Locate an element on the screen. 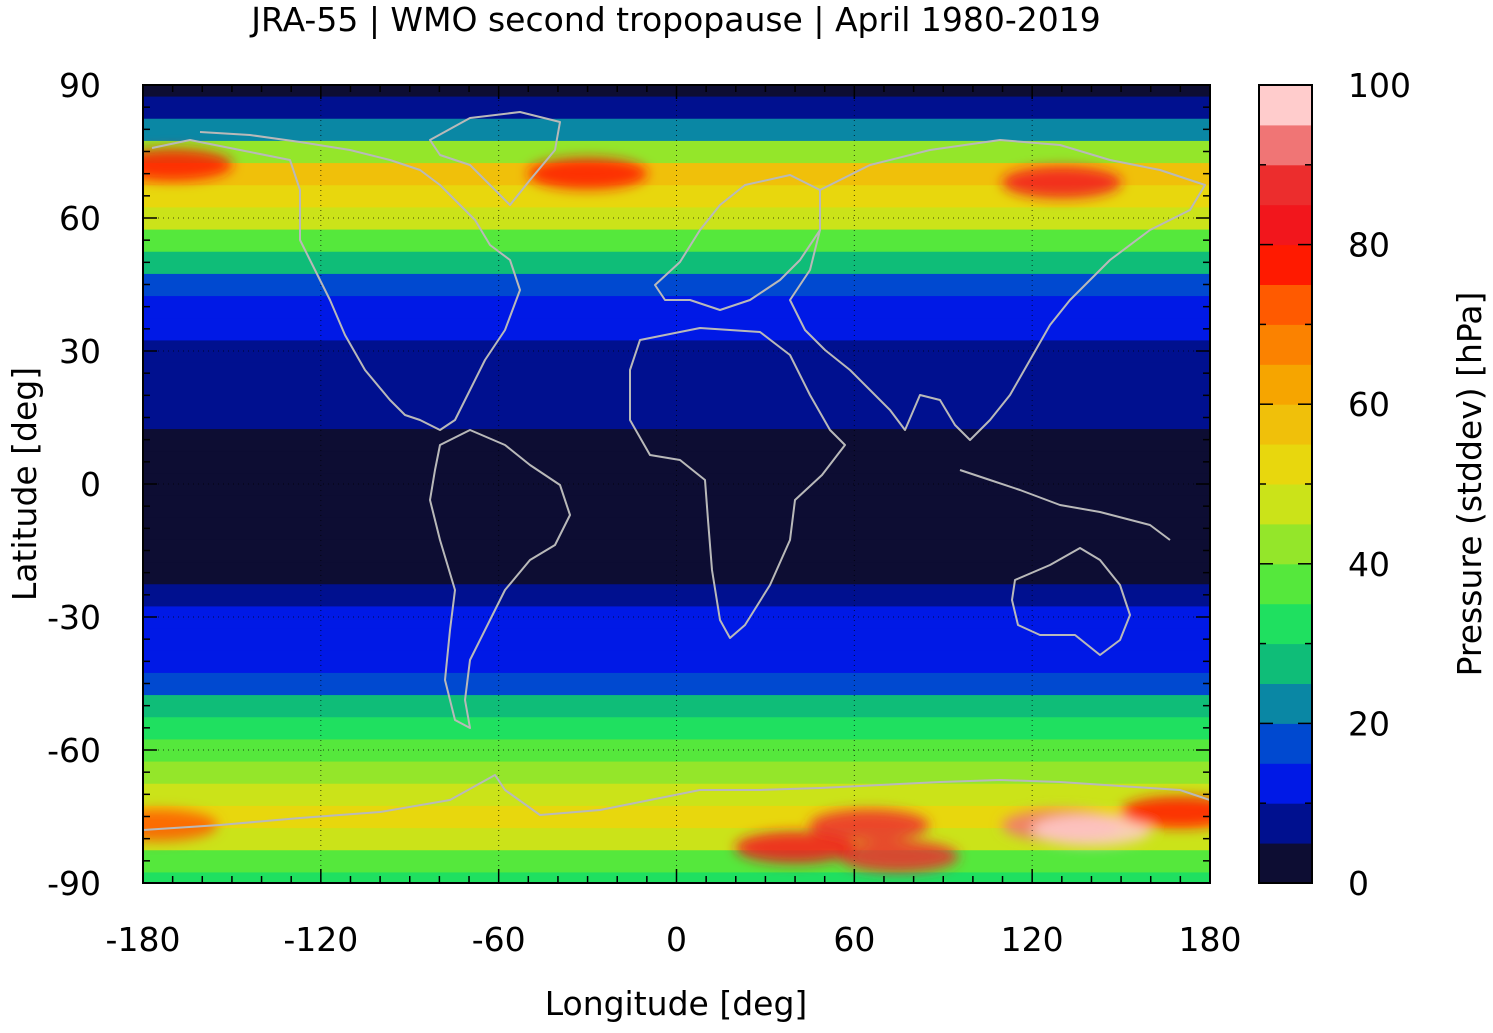  coastline-greenland is located at coordinates (495, 158).